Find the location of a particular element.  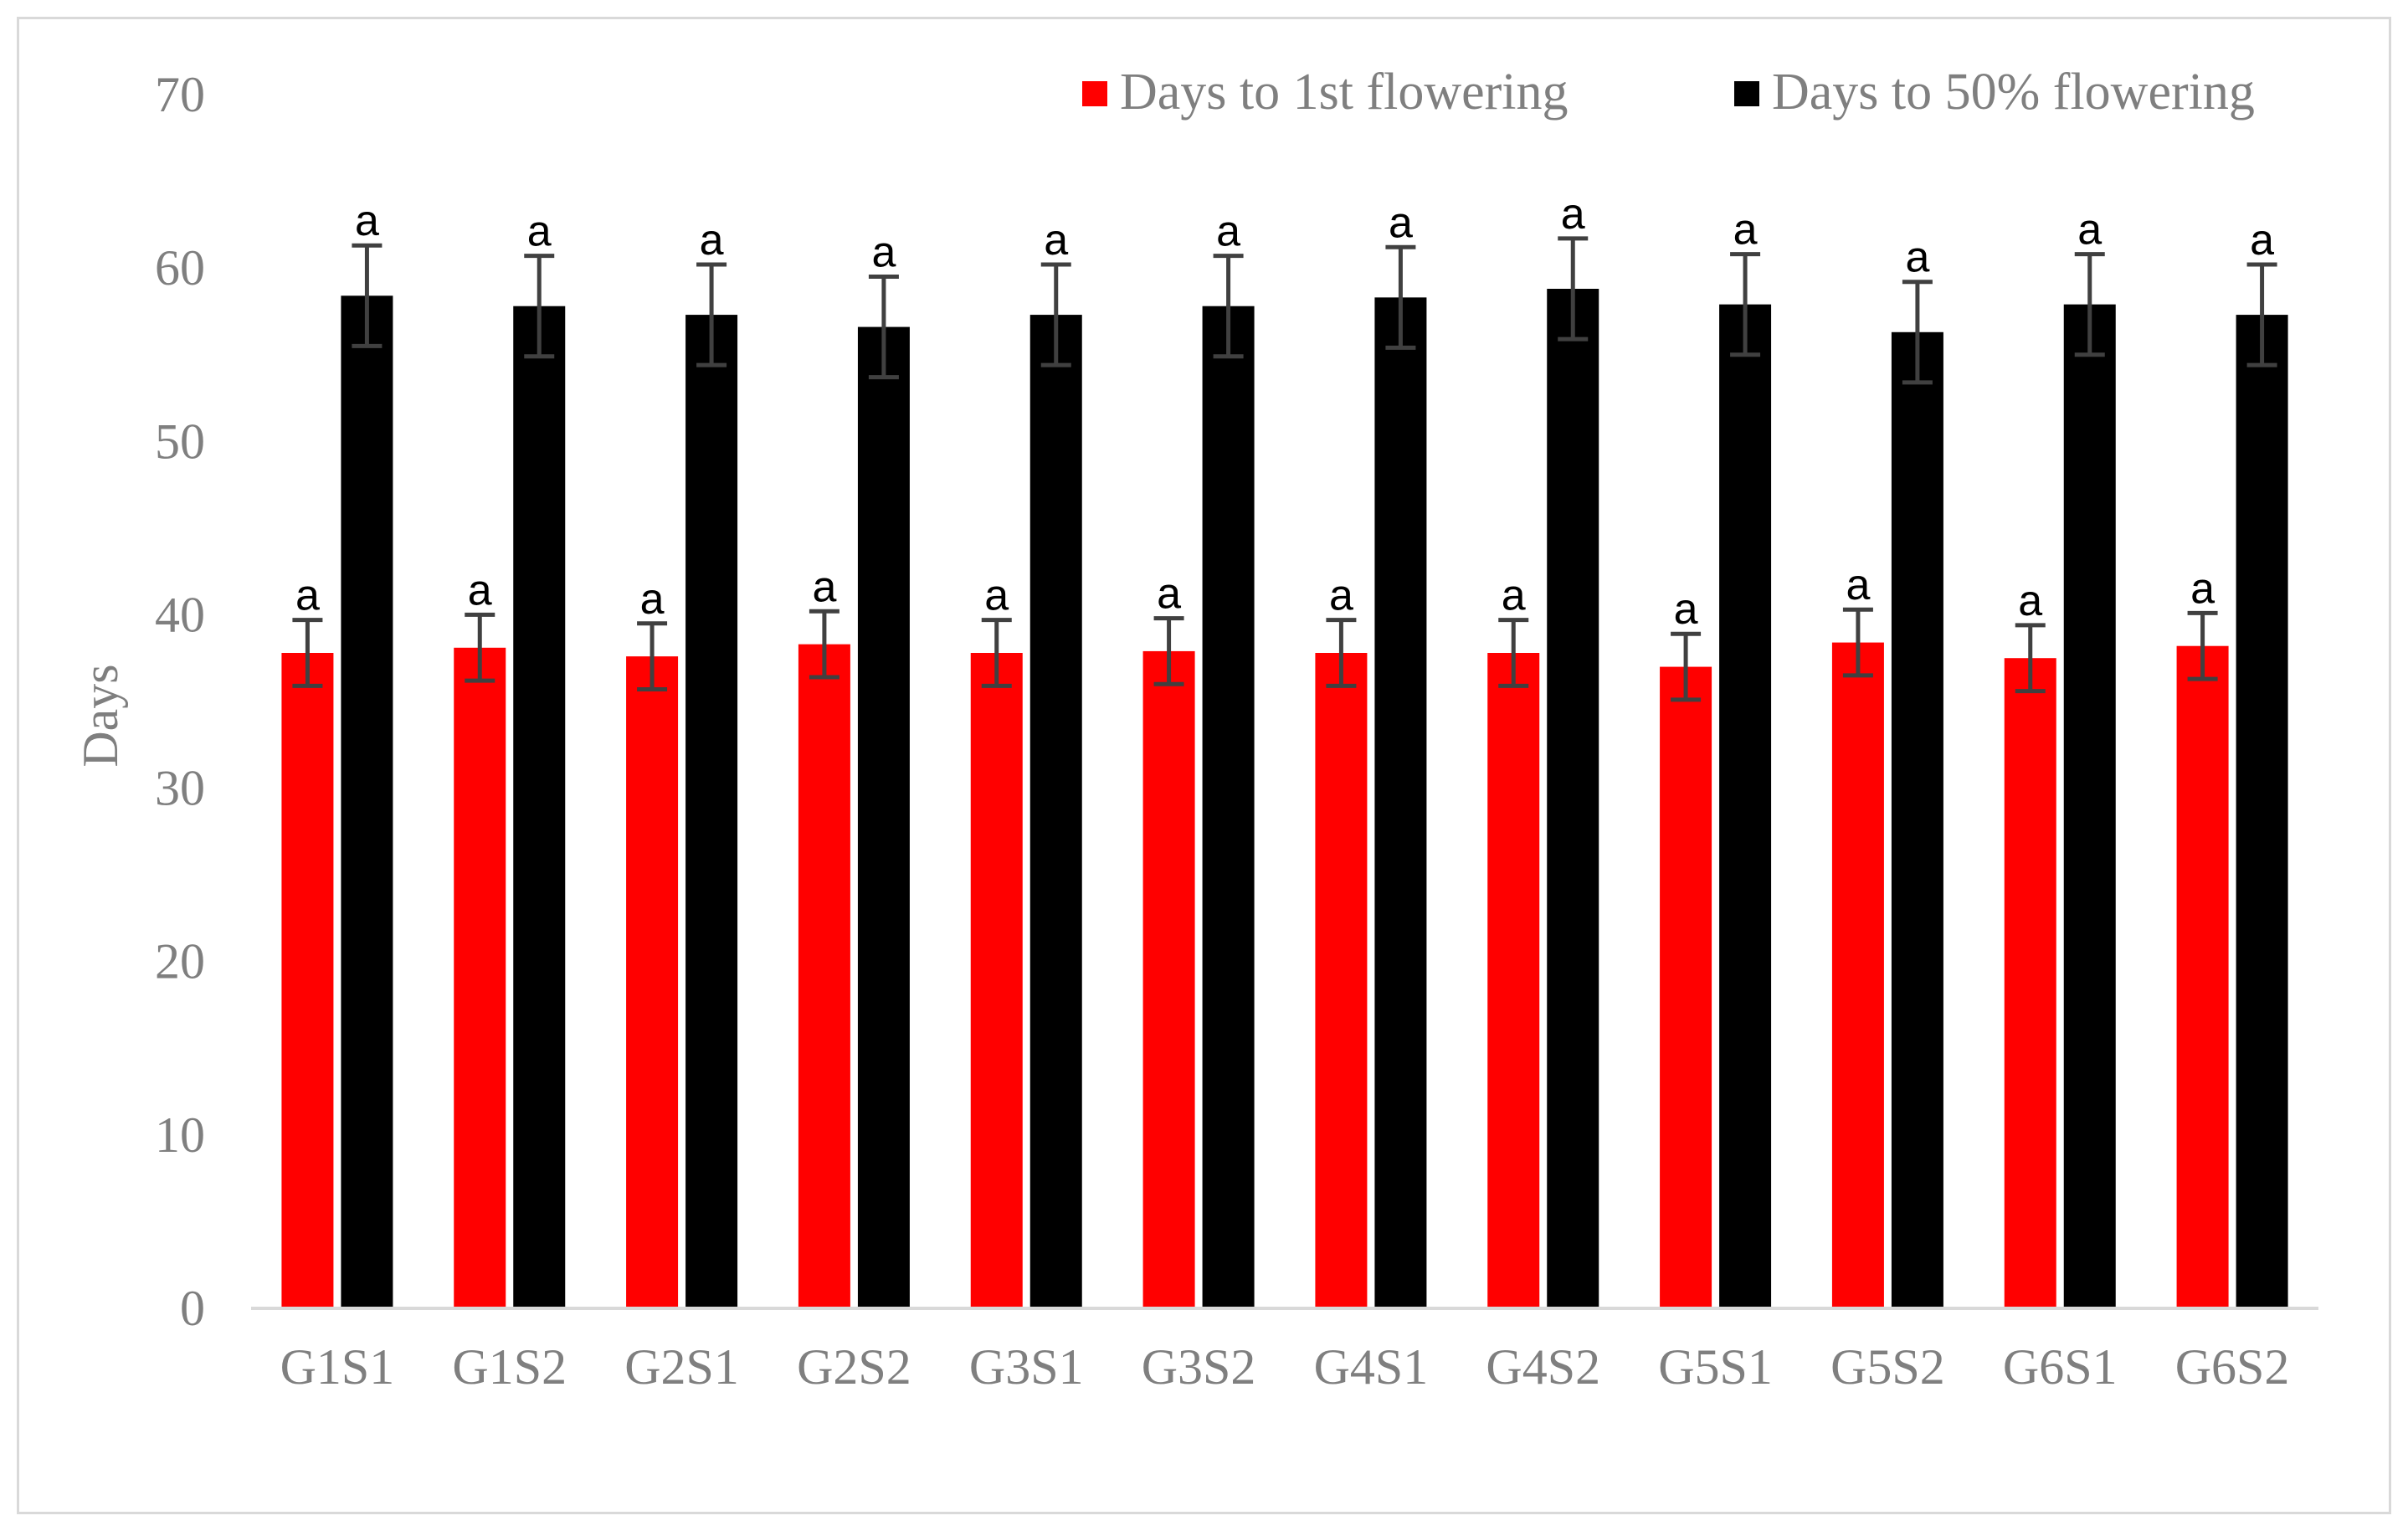

x-tick-label: G3S1 is located at coordinates (1026, 1367).